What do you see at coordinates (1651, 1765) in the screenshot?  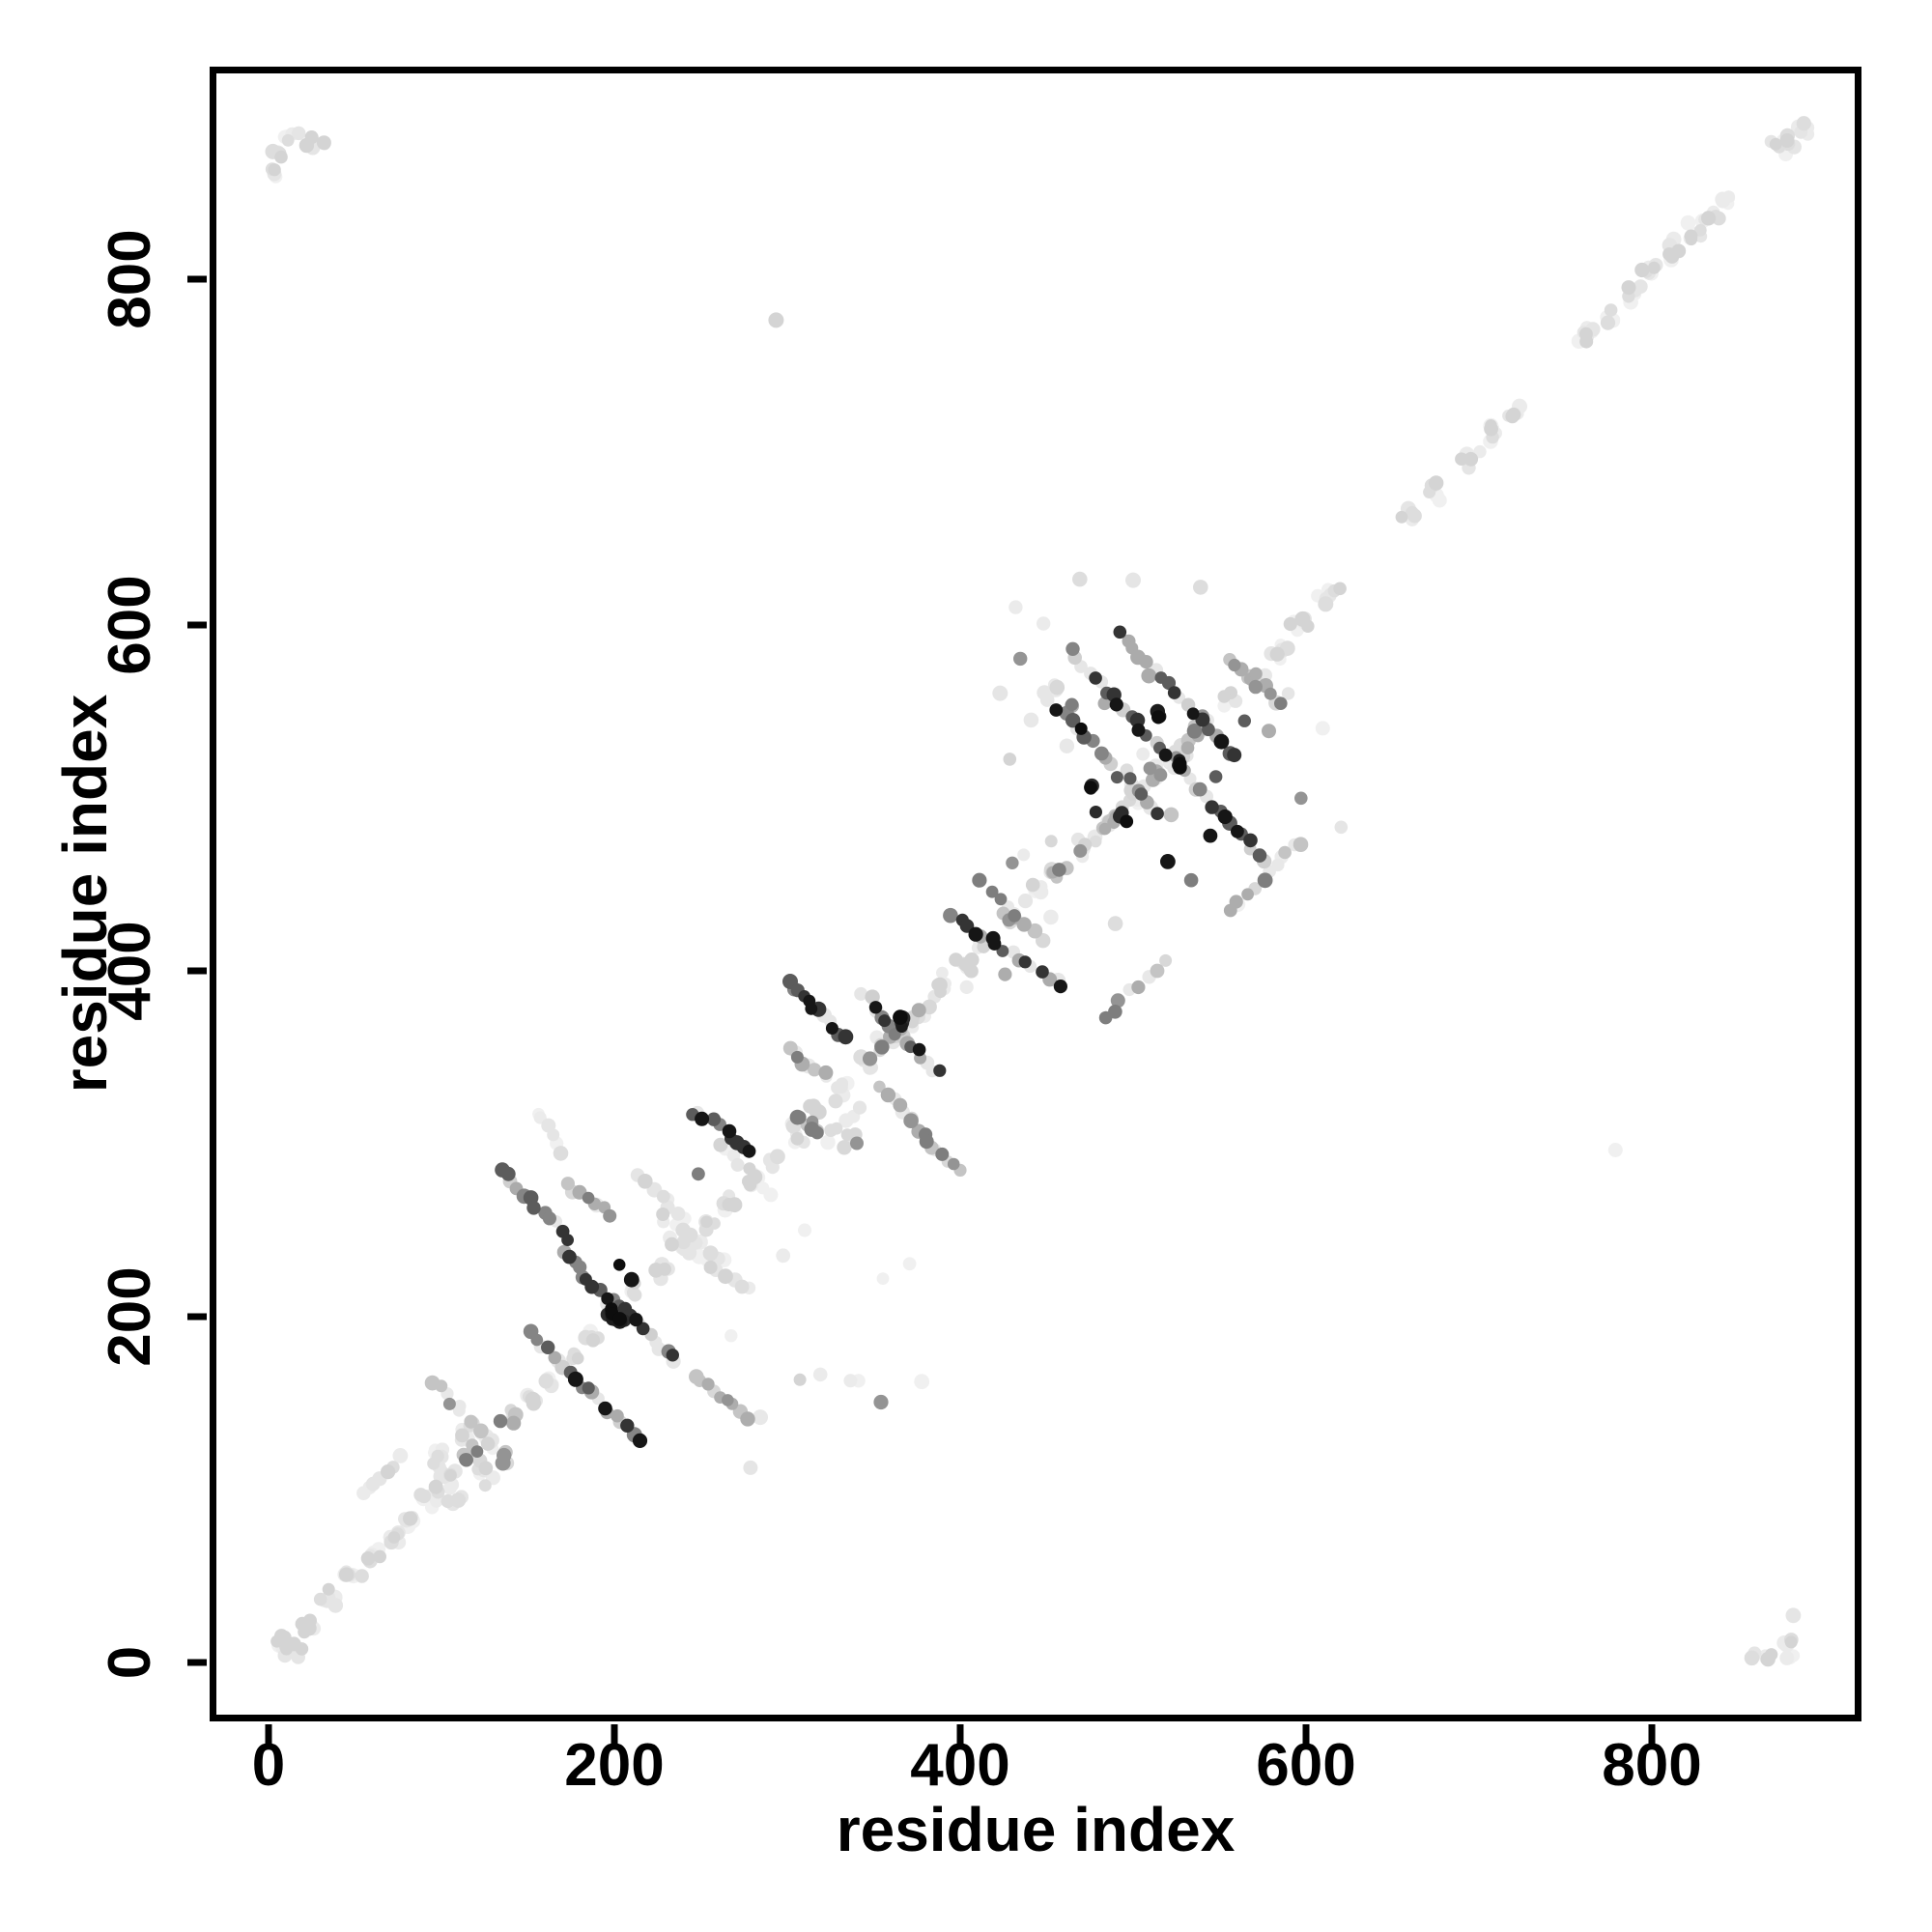 I see `x-tick-label: 800` at bounding box center [1651, 1765].